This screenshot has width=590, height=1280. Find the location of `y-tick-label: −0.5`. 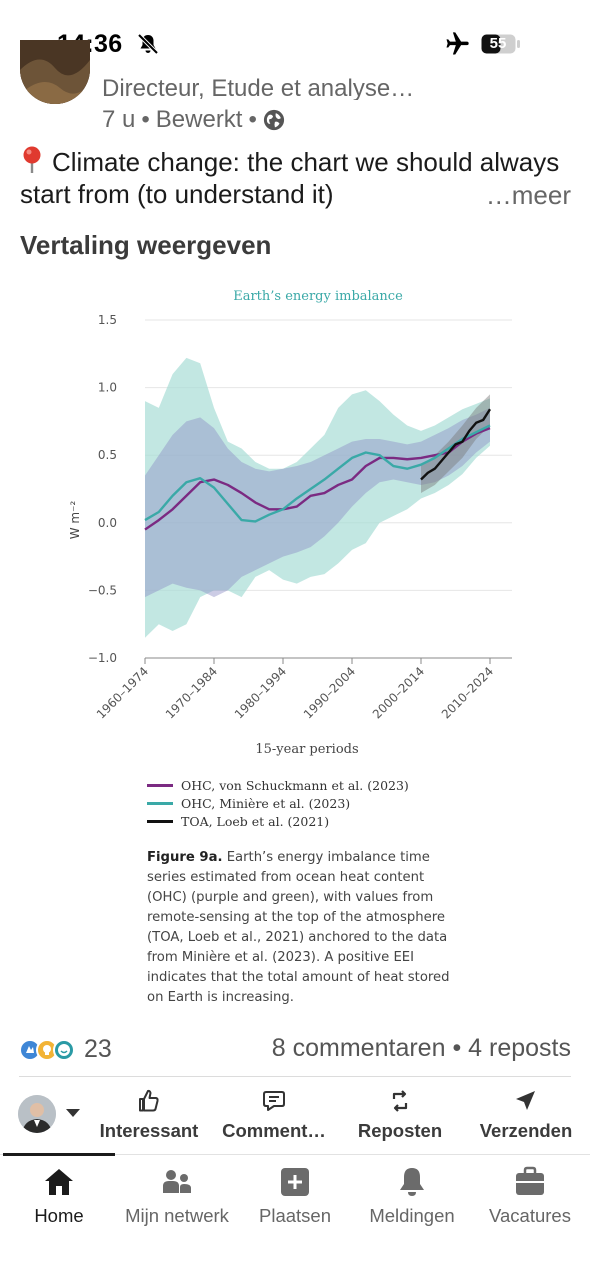

y-tick-label: −0.5 is located at coordinates (102, 590).